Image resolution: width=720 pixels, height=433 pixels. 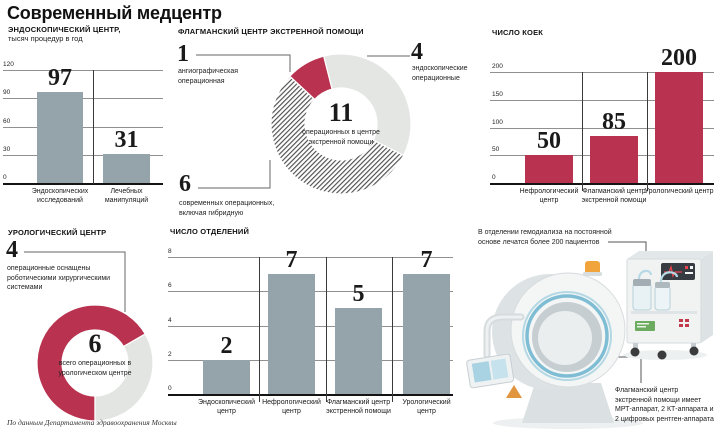 I want to click on y-tick-label: 8, so click(x=170, y=251).